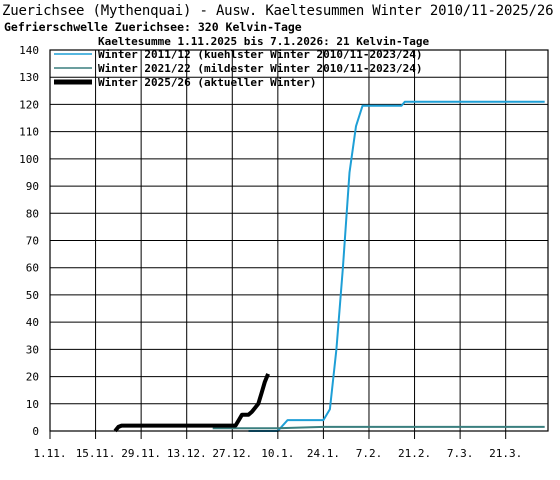 Image resolution: width=560 pixels, height=480 pixels. What do you see at coordinates (32, 241) in the screenshot?
I see `y-tick-label: 70` at bounding box center [32, 241].